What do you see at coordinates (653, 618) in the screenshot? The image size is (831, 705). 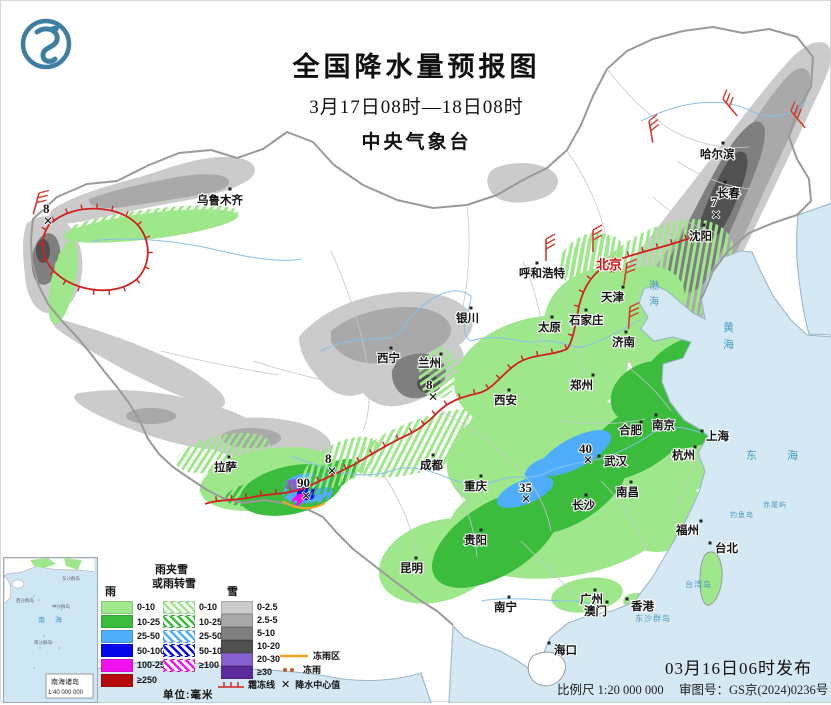 I see `sea-label: 东沙群岛` at bounding box center [653, 618].